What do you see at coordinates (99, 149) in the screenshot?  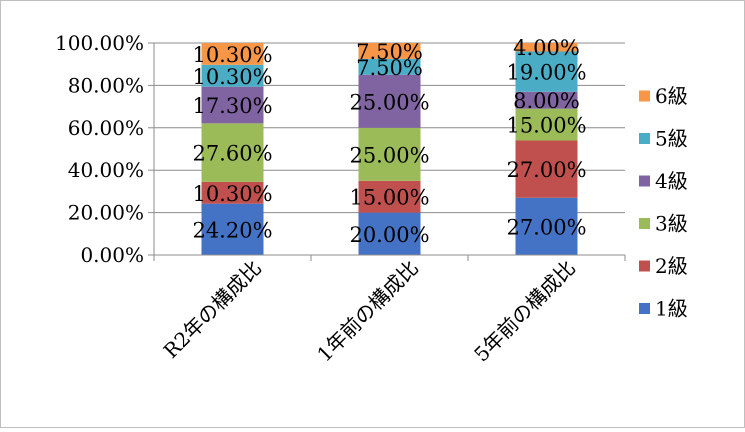 I see `y-tick-labels: 0.00% 20.00% 40.00% 60.00% 80.00% 100.00%` at bounding box center [99, 149].